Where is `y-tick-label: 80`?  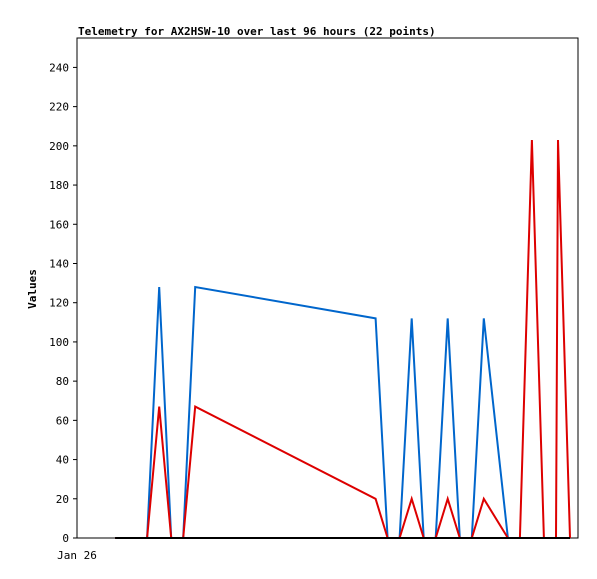
y-tick-label: 80 is located at coordinates (62, 381).